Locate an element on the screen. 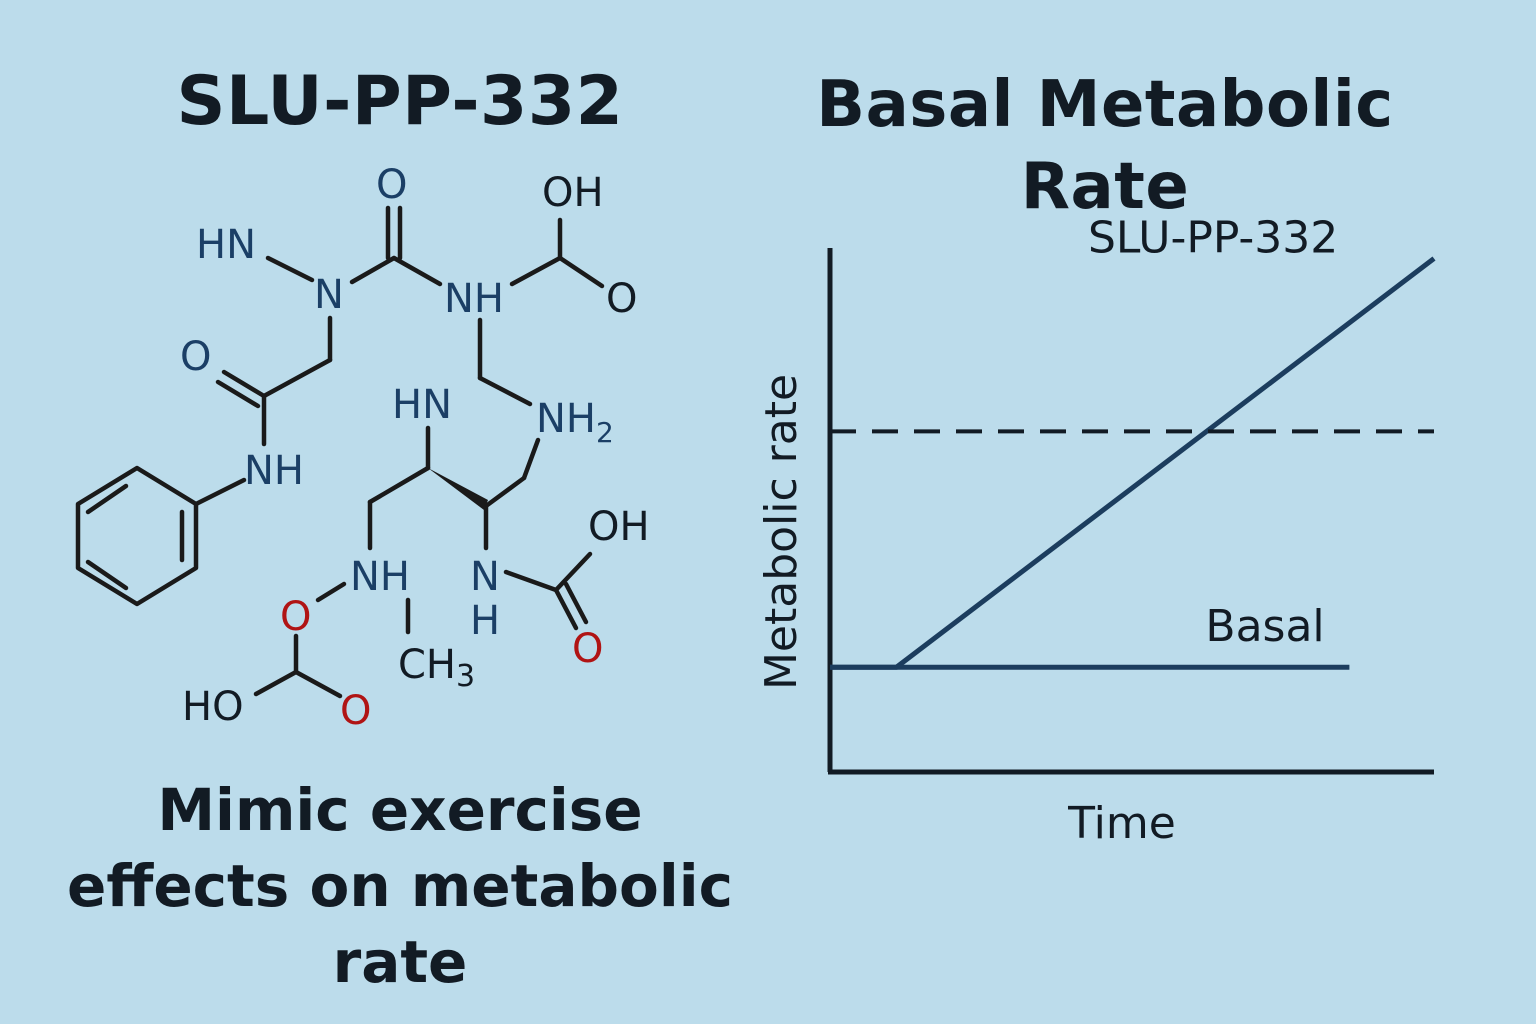  molecule-title: SLU-PP-332 is located at coordinates (400, 101).